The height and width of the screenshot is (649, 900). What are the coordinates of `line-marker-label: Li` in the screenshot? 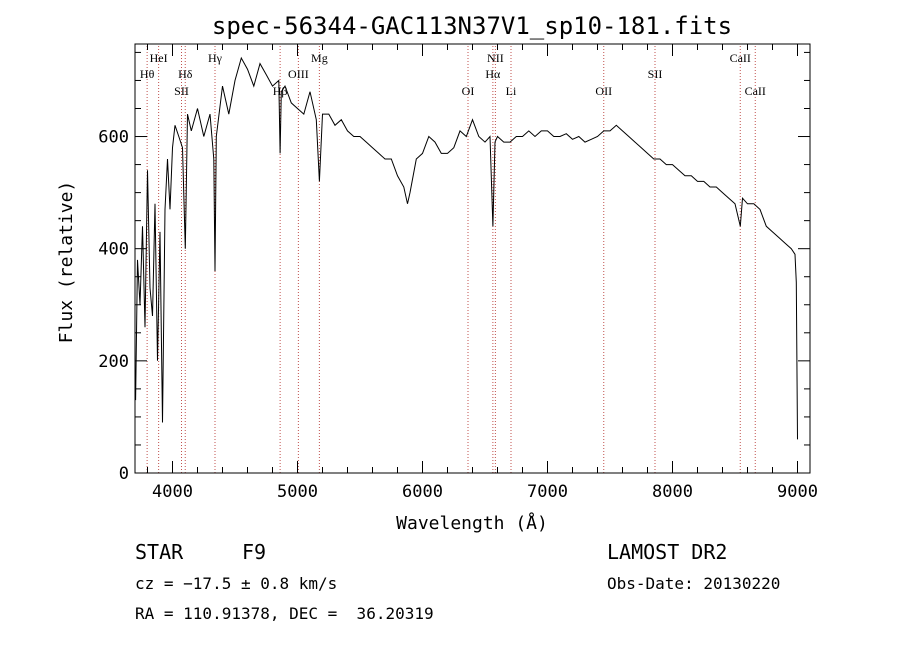 It's located at (511, 91).